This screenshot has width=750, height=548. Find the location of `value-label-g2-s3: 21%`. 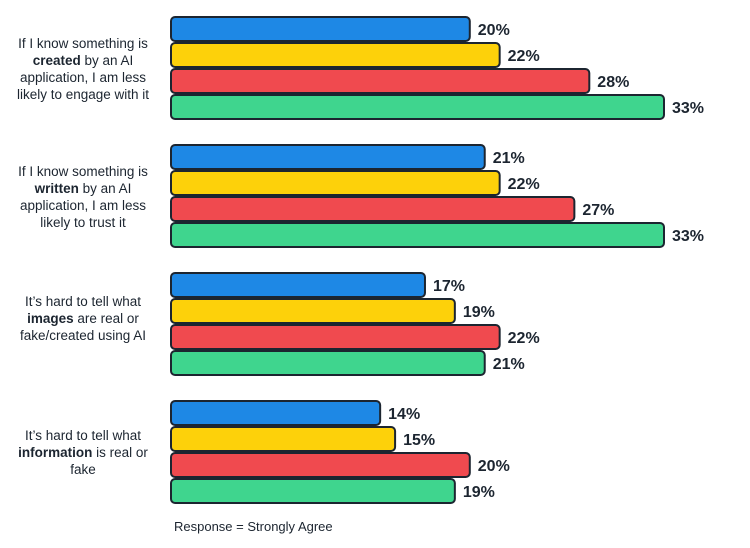

value-label-g2-s3: 21% is located at coordinates (509, 364).